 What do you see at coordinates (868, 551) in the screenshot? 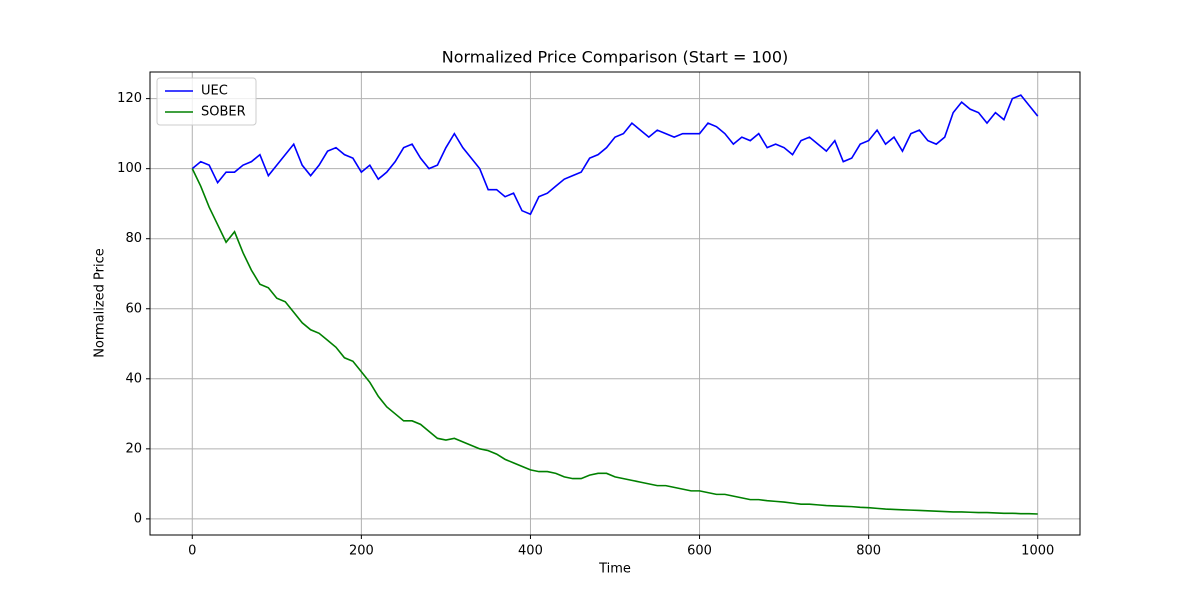
I see `x-tick-label: 800` at bounding box center [868, 551].